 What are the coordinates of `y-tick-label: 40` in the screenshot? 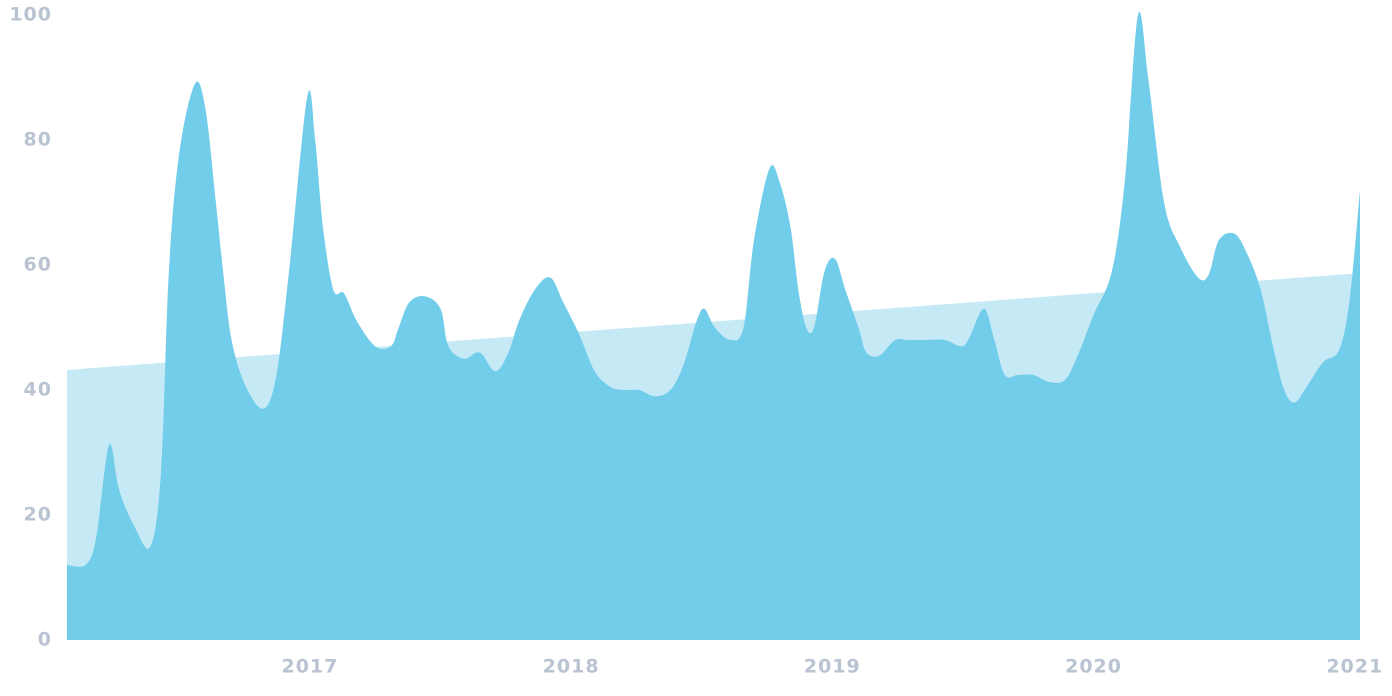 It's located at (38, 390).